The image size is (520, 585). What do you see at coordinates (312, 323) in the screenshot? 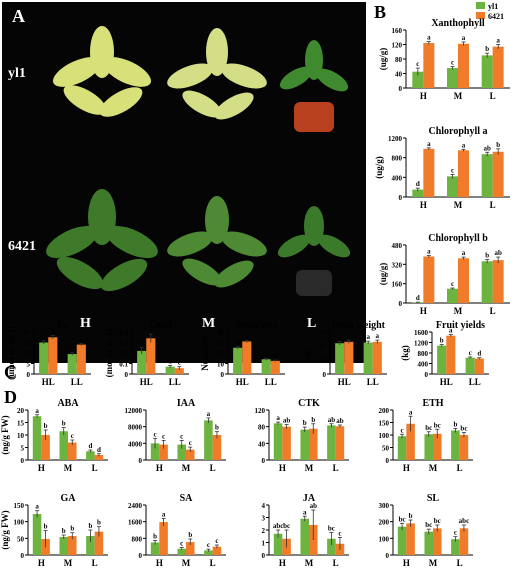
I see `col-label-l: L` at bounding box center [312, 323].